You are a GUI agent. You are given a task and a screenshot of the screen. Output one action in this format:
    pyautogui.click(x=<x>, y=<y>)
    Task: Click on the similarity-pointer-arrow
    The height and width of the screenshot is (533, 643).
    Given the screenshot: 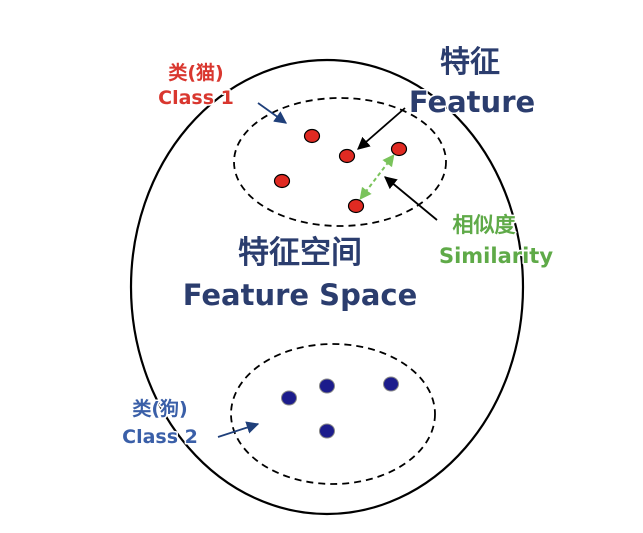 What is the action you would take?
    pyautogui.click(x=411, y=198)
    